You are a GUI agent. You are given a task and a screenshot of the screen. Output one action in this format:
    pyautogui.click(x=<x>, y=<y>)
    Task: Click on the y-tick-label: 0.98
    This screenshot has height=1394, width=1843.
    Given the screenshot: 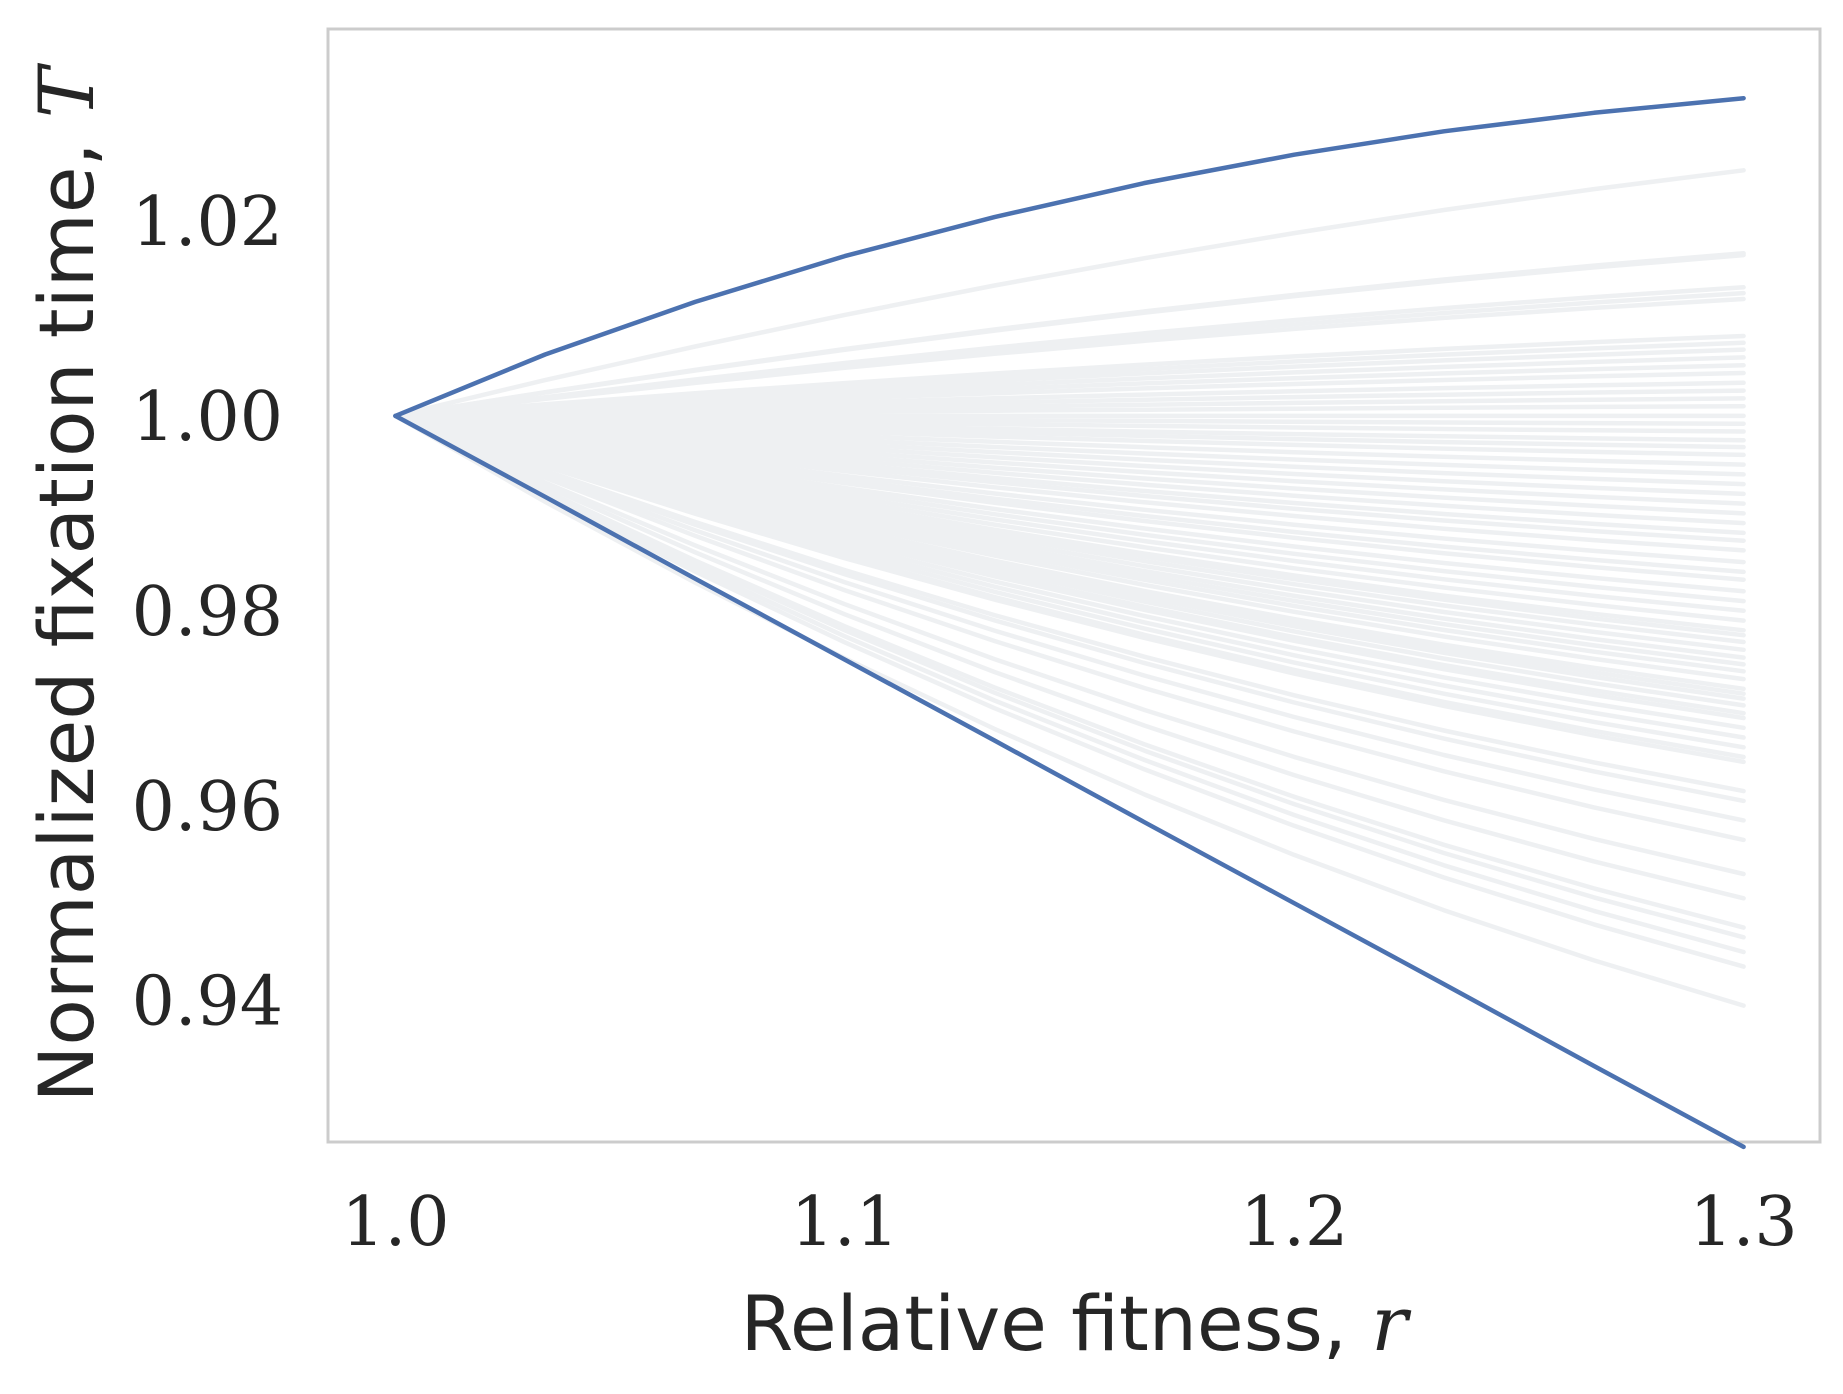 What is the action you would take?
    pyautogui.click(x=207, y=612)
    